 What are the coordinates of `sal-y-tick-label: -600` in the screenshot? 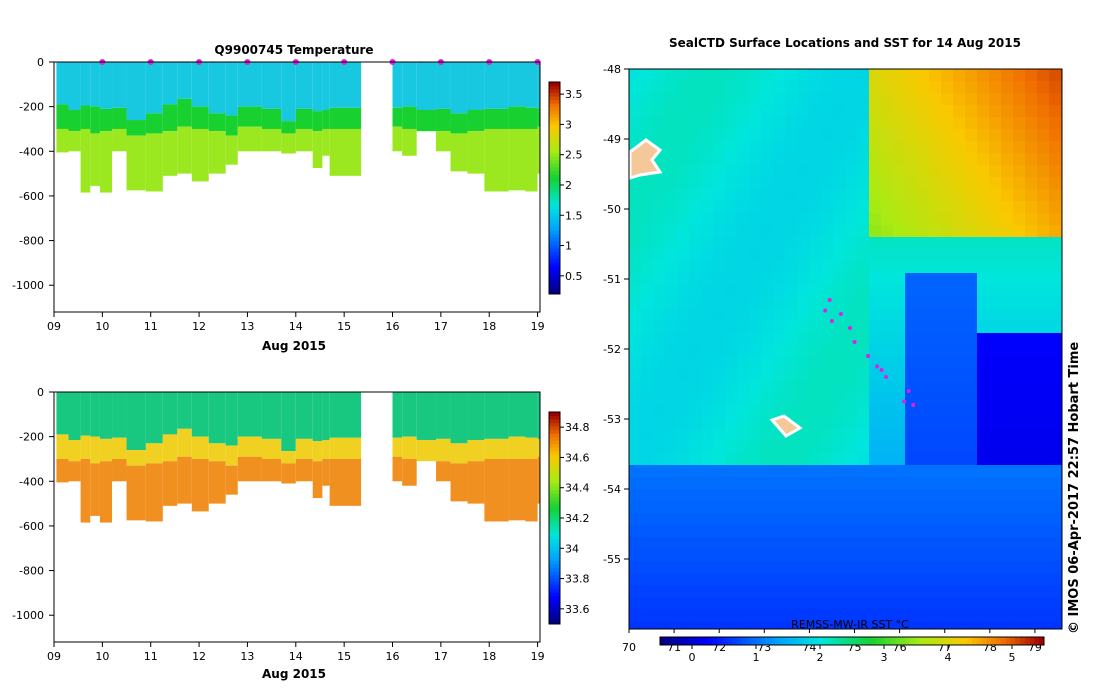 It's located at (31, 526).